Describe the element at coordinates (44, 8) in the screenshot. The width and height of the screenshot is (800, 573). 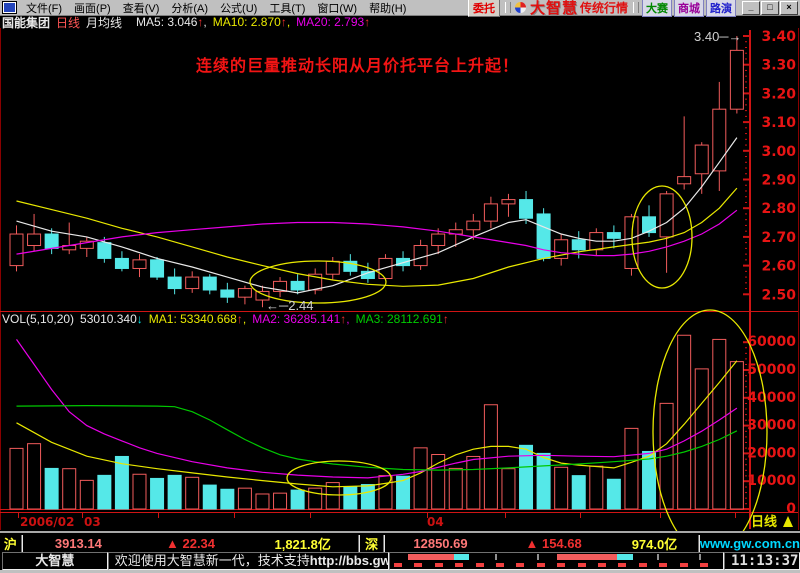
I see `menu-item-0: 文件(F)` at that location.